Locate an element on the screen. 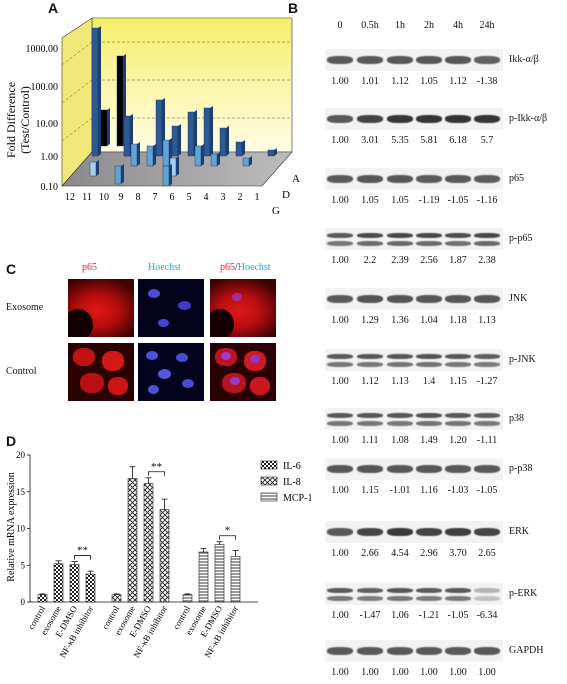 Image resolution: width=567 pixels, height=684 pixels. blot-fold-value: 1.11 is located at coordinates (370, 440).